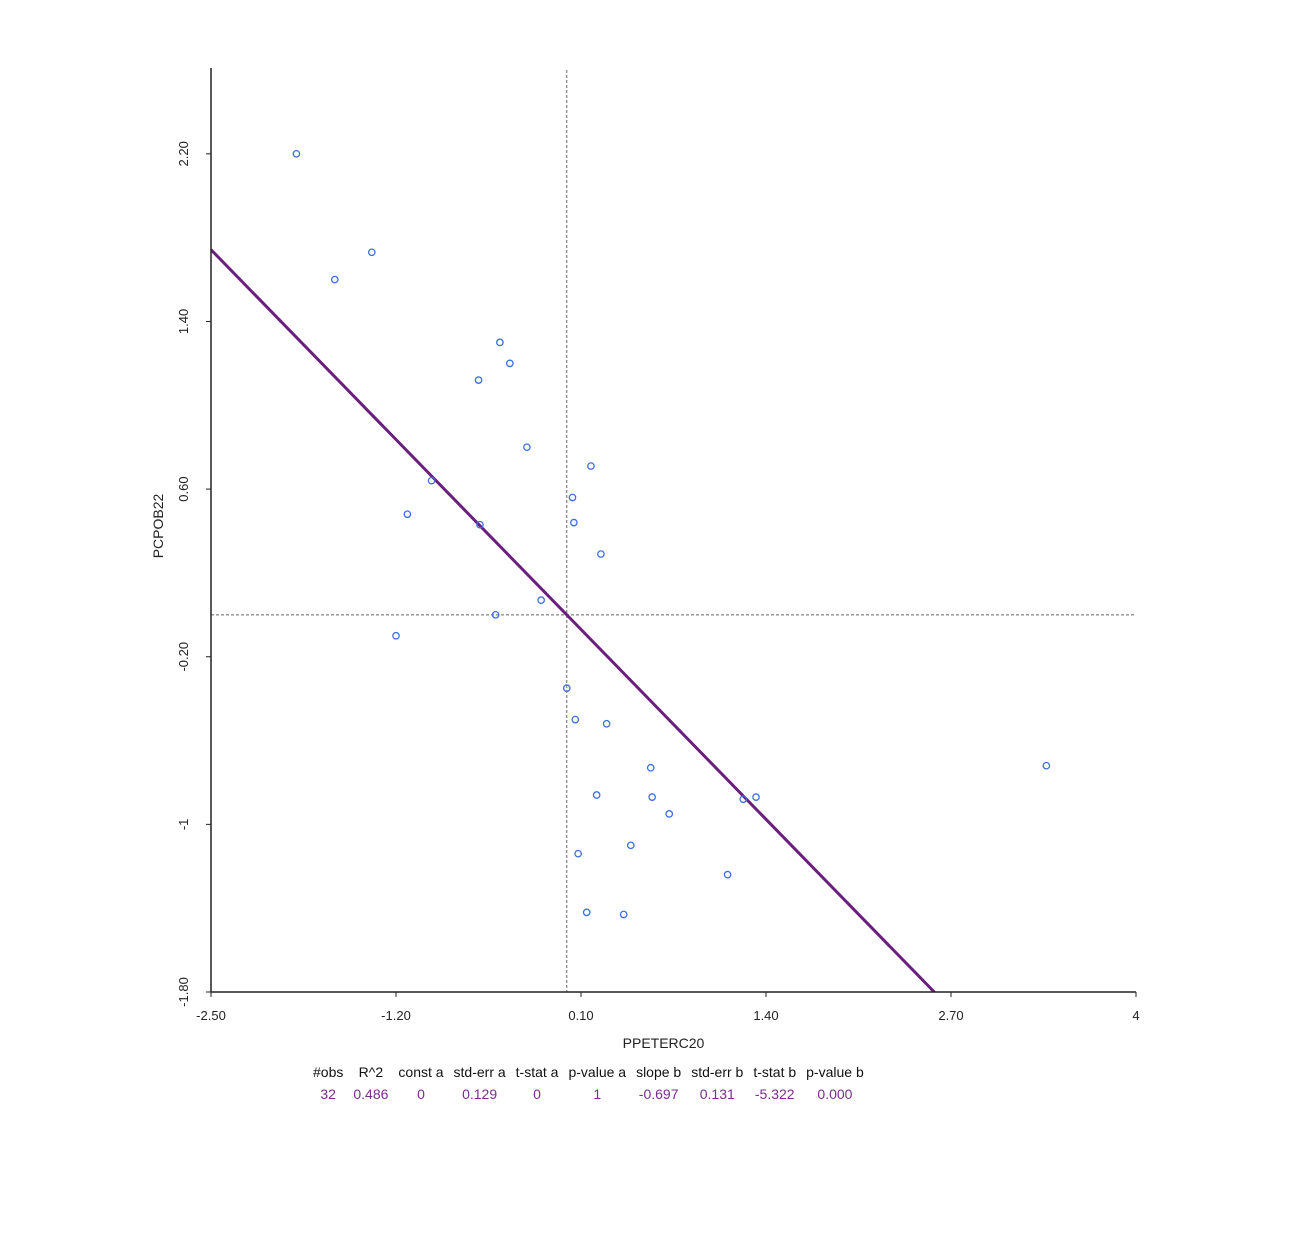 This screenshot has height=1254, width=1300. Describe the element at coordinates (396, 1015) in the screenshot. I see `x-tick-label: -1.20` at that location.